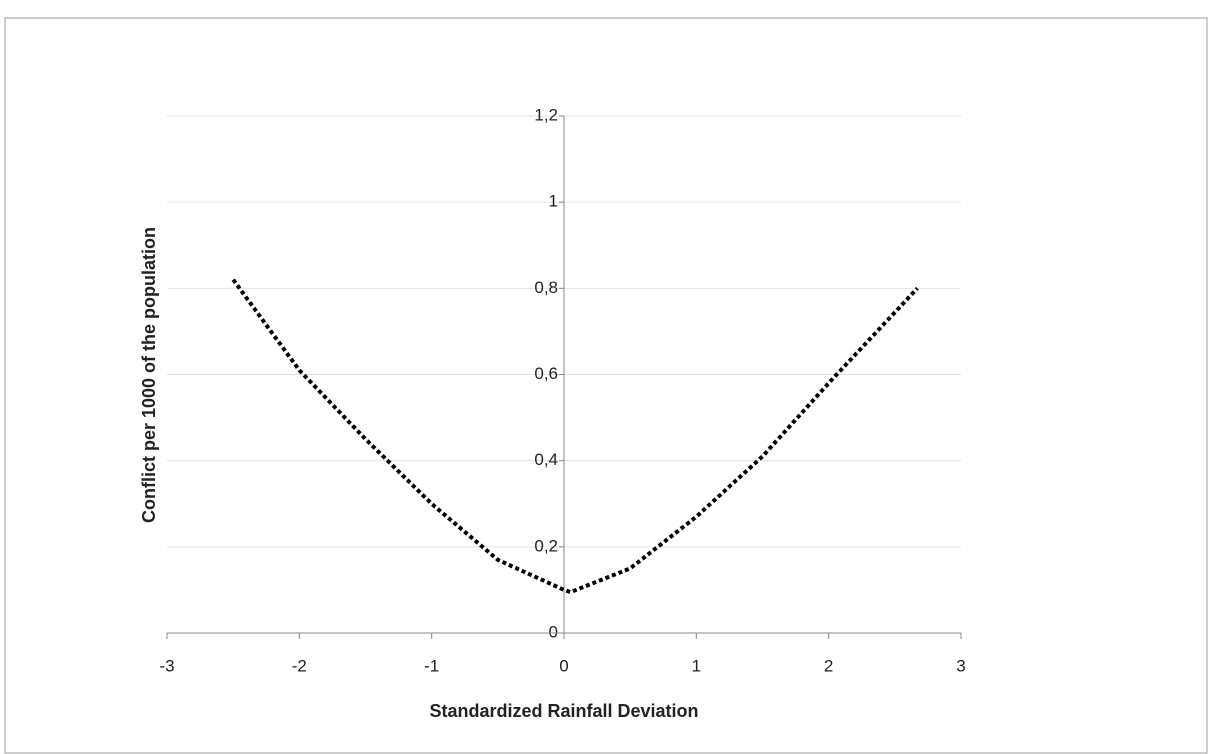  What do you see at coordinates (166, 665) in the screenshot?
I see `x-tick-label: -3` at bounding box center [166, 665].